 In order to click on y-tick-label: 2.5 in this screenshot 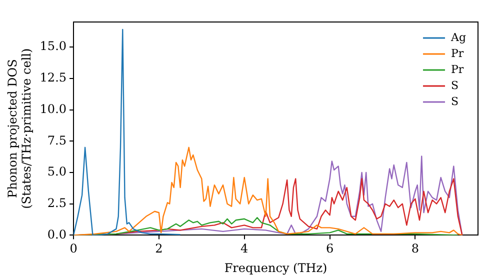, I will do `click(57, 203)`.